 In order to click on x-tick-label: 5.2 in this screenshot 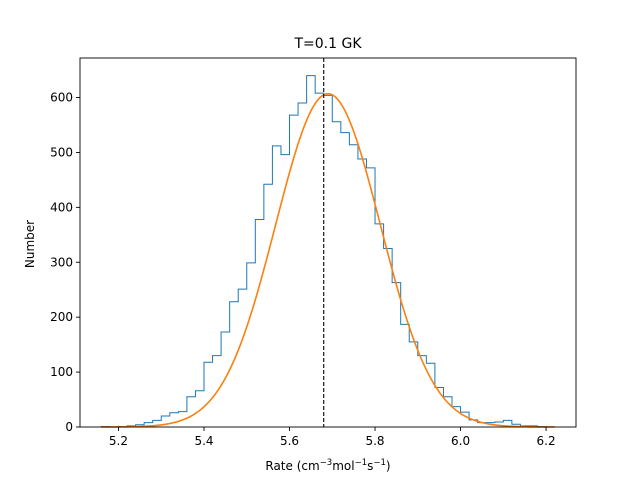, I will do `click(118, 441)`.